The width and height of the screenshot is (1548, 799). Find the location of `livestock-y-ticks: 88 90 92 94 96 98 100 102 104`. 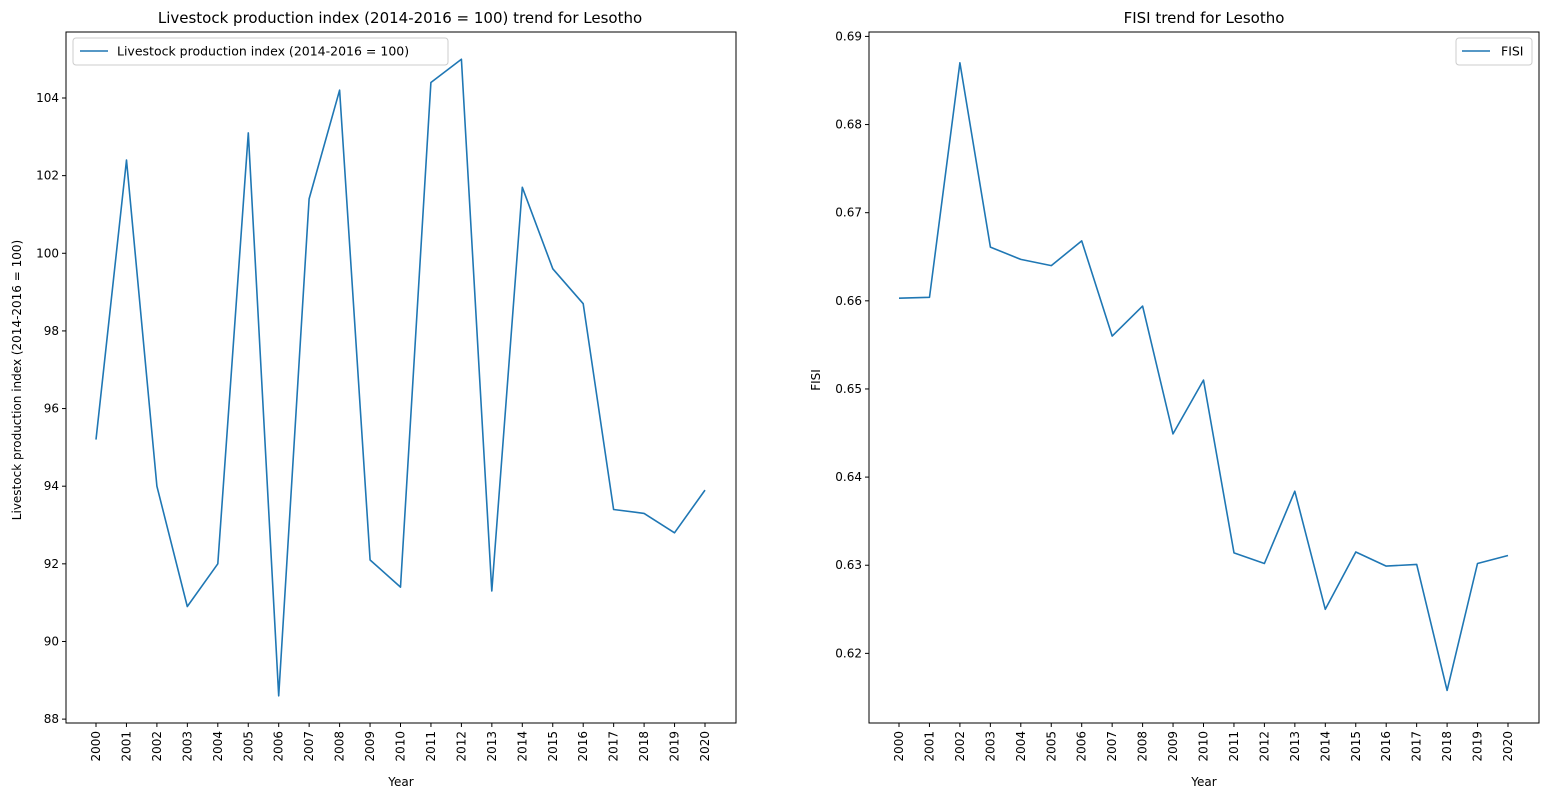

livestock-y-ticks: 88 90 92 94 96 98 100 102 104 is located at coordinates (51, 408).